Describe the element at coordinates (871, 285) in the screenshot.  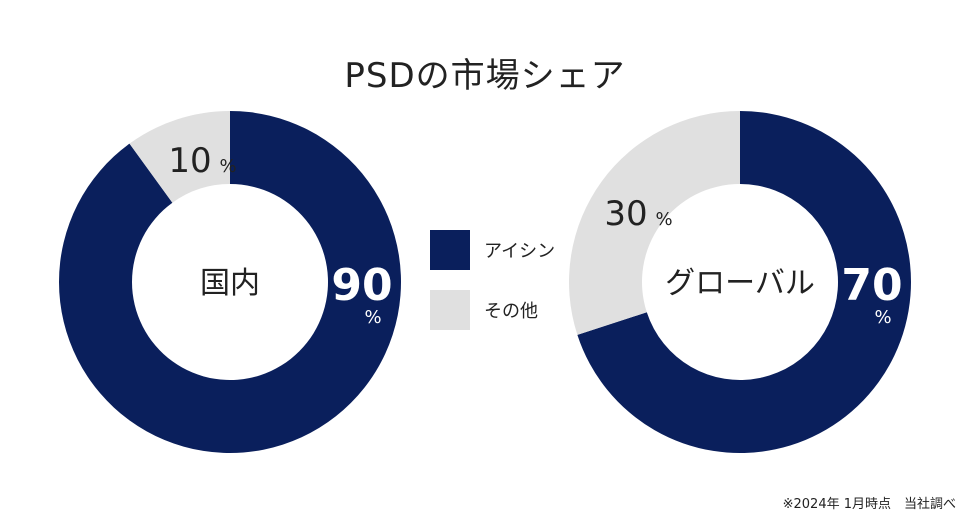
I see `value-label-global-aisin: 70` at that location.